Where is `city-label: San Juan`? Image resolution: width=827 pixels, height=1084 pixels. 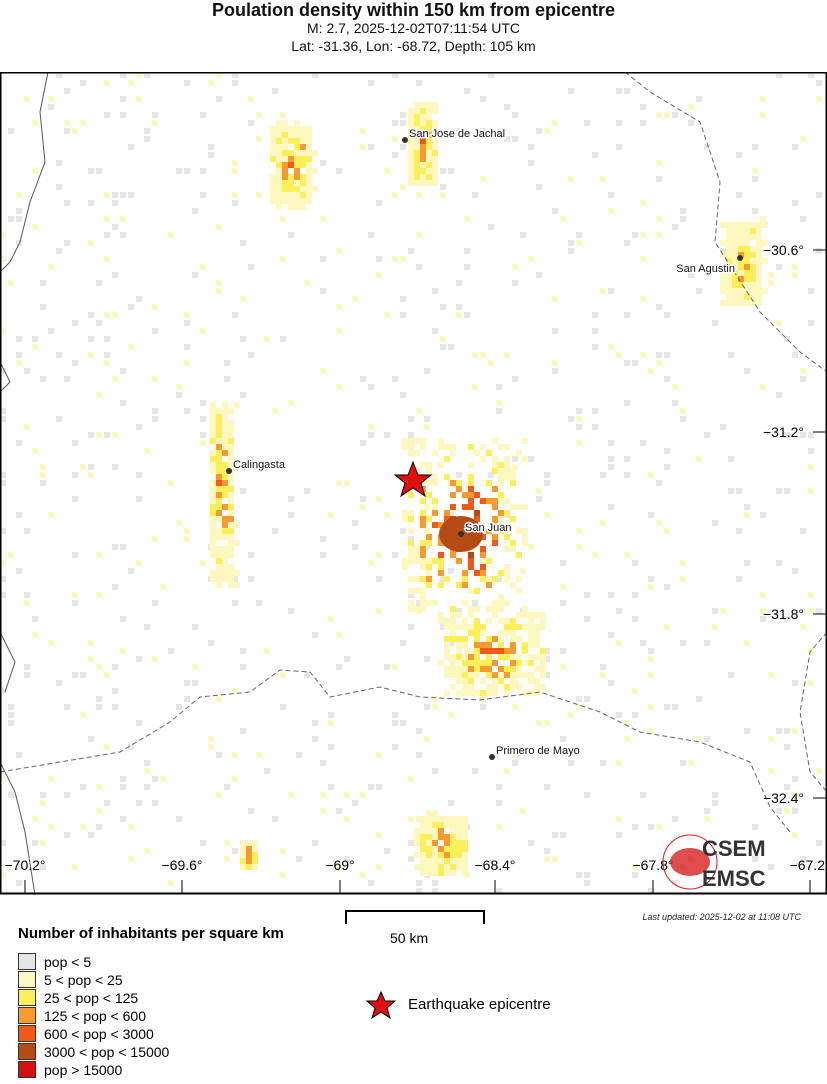
city-label: San Juan is located at coordinates (488, 528).